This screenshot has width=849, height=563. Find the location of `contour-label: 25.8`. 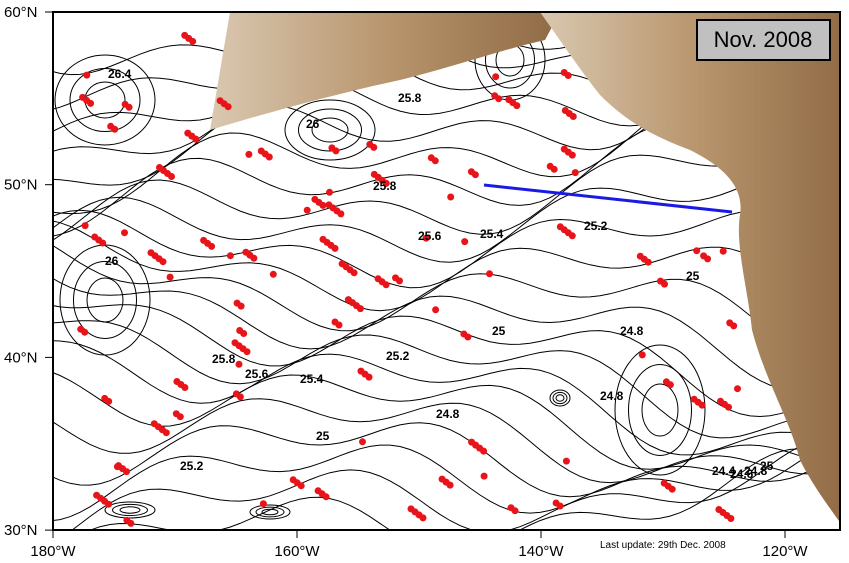

contour-label: 25.8 is located at coordinates (385, 186).